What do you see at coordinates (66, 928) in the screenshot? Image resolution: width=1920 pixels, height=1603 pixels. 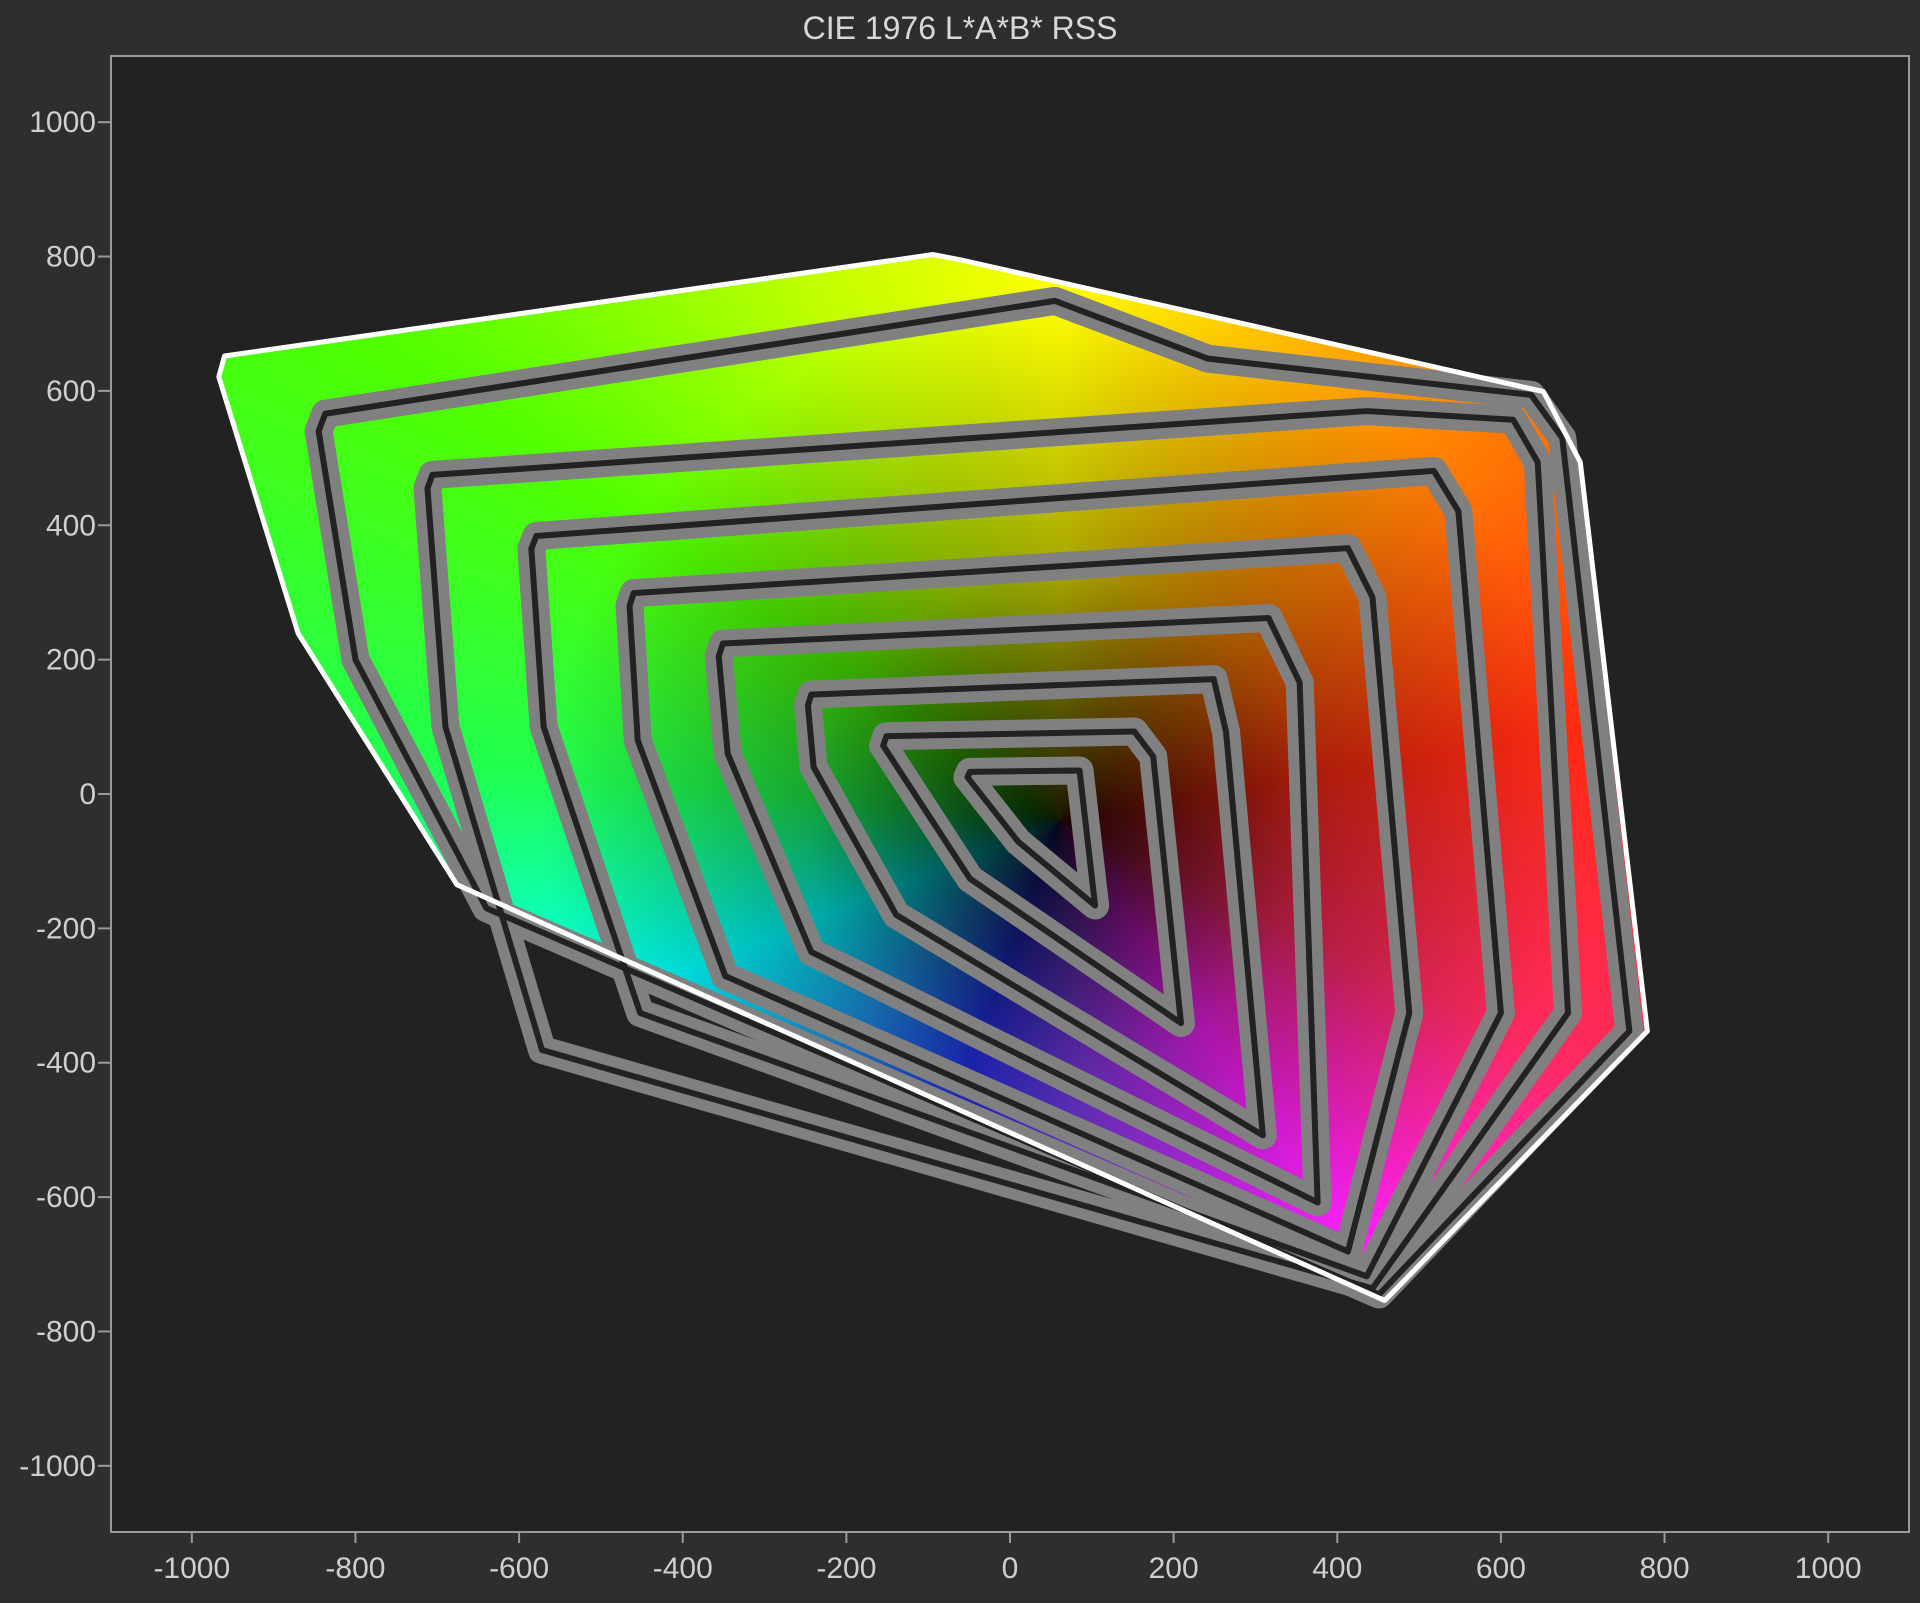 I see `y-tick-label: -200` at bounding box center [66, 928].